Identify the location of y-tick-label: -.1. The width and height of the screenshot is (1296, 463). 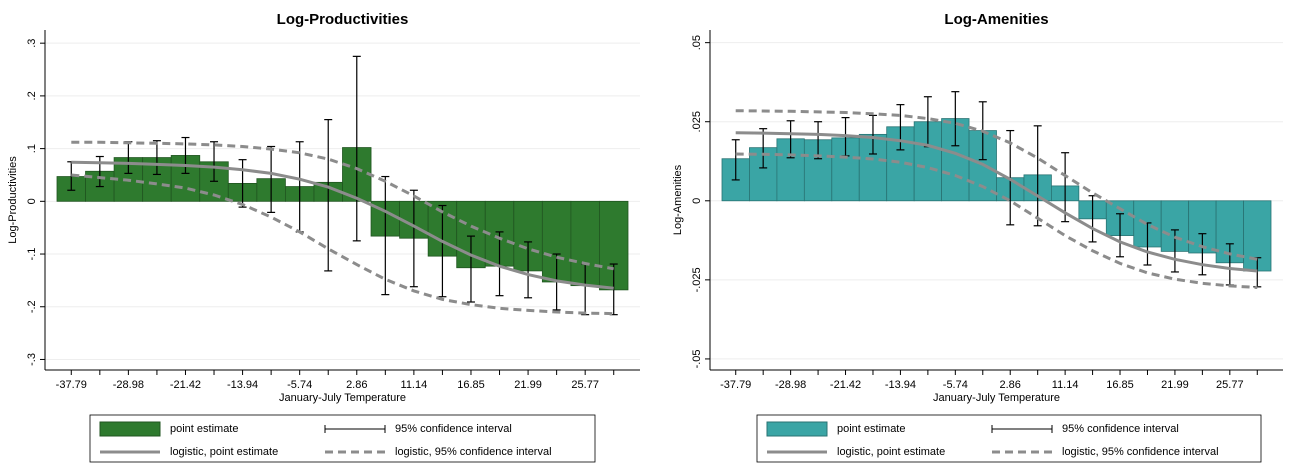
(32, 254).